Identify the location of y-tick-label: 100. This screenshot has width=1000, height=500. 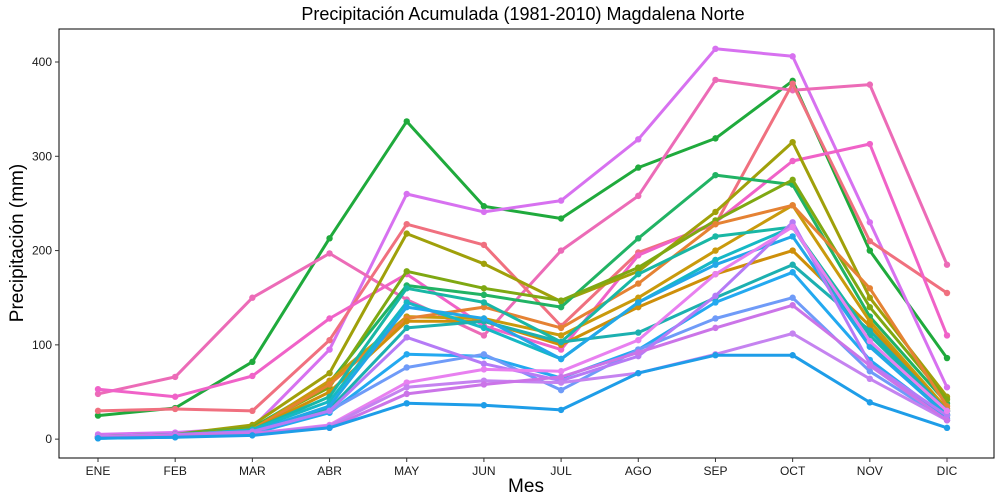
(42, 345).